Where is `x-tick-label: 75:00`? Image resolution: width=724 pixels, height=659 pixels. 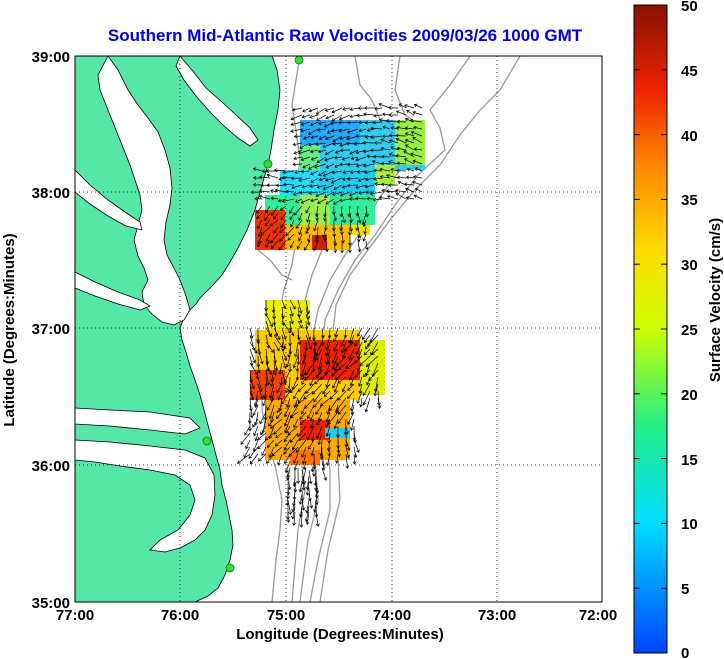
x-tick-label: 75:00 is located at coordinates (286, 615).